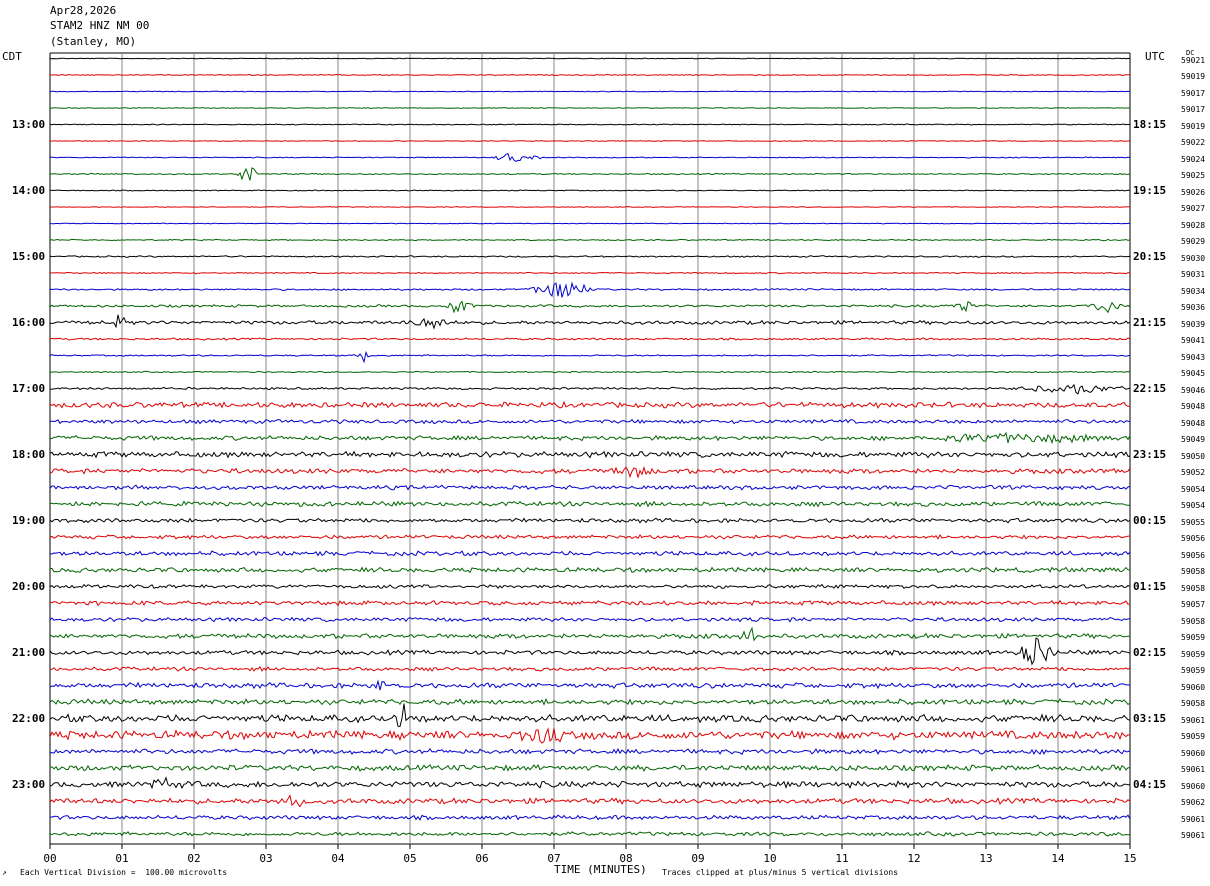 This screenshot has width=1210, height=886. What do you see at coordinates (1058, 858) in the screenshot?
I see `x-tick-label: 14` at bounding box center [1058, 858].